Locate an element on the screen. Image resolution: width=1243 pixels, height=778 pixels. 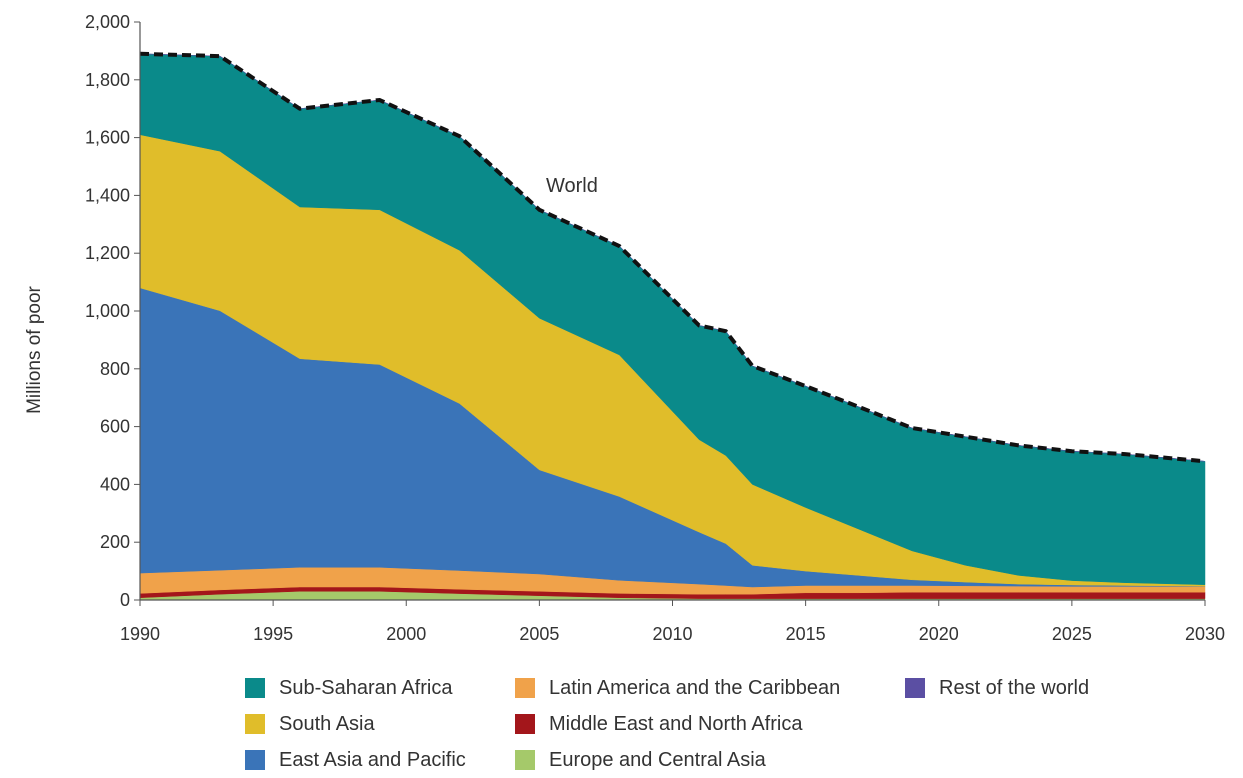
y-tick-label: 1,000 is located at coordinates (107, 311).